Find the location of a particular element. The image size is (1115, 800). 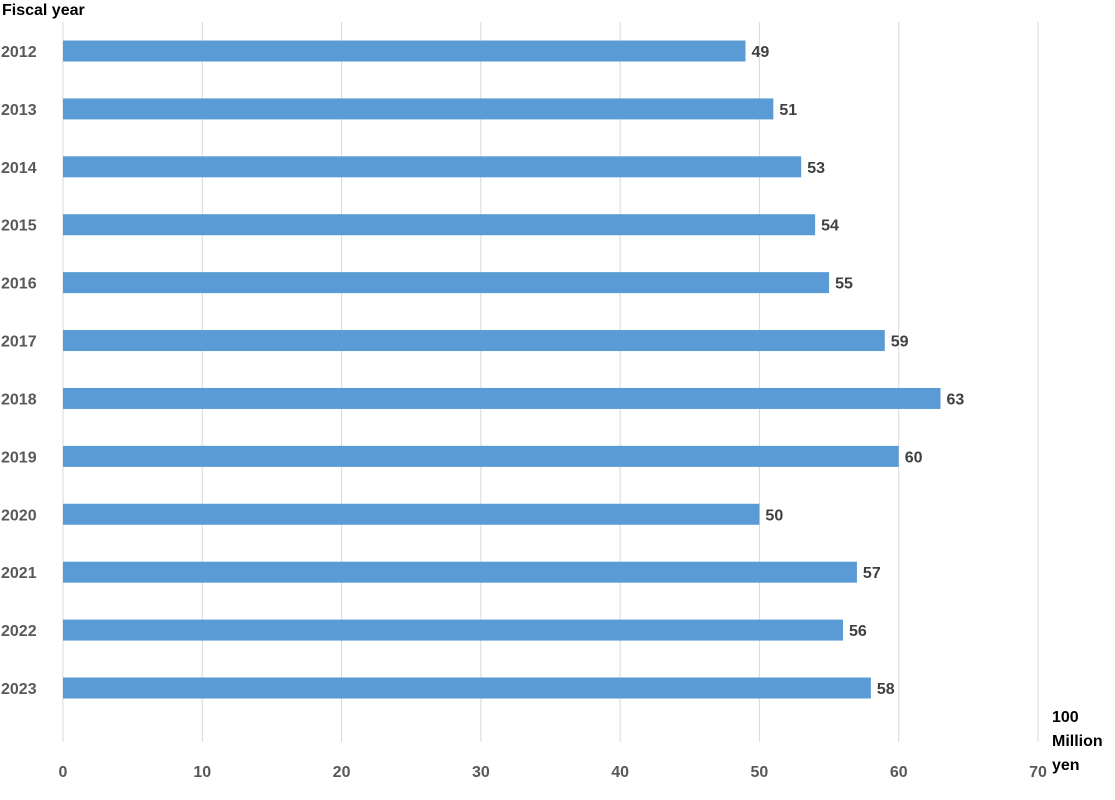

y-tick-label: 2018 is located at coordinates (19, 399).